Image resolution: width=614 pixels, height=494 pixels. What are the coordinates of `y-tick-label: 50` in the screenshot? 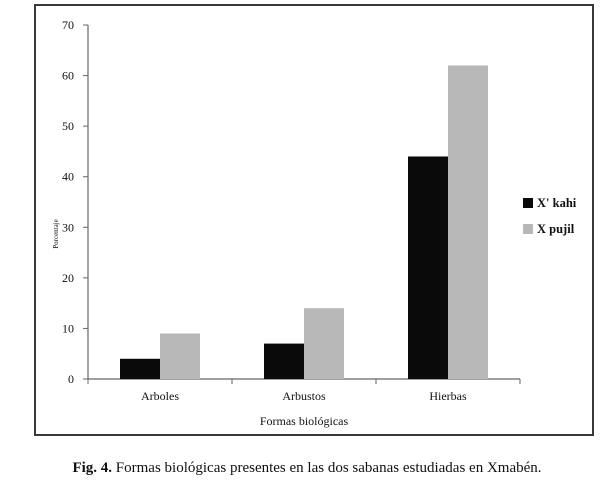 It's located at (68, 126).